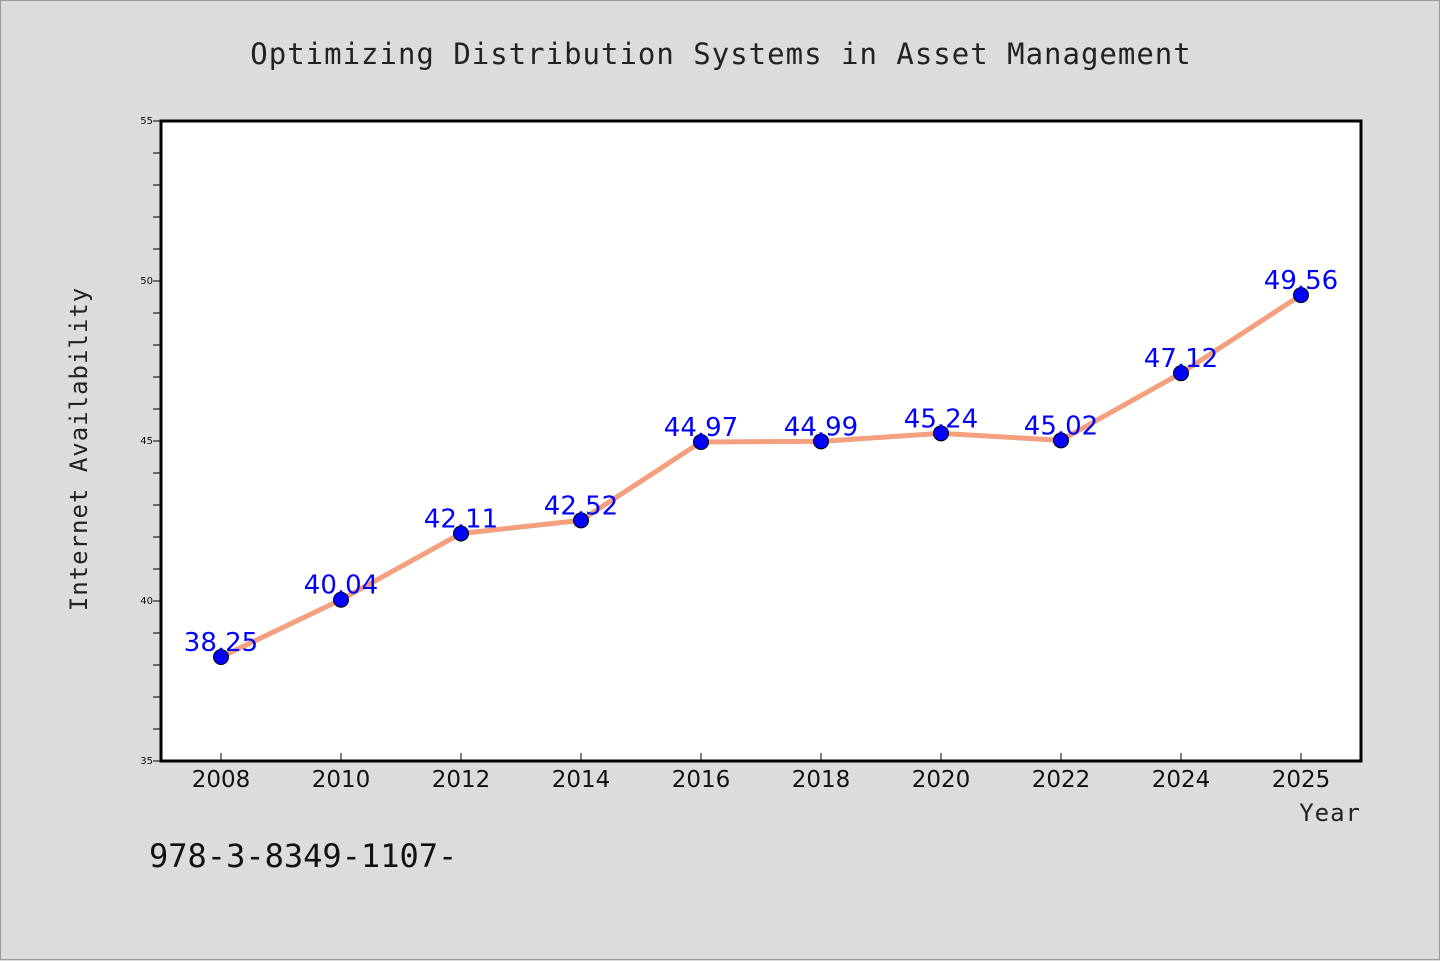  Describe the element at coordinates (1330, 813) in the screenshot. I see `x-axis-label: Year` at that location.